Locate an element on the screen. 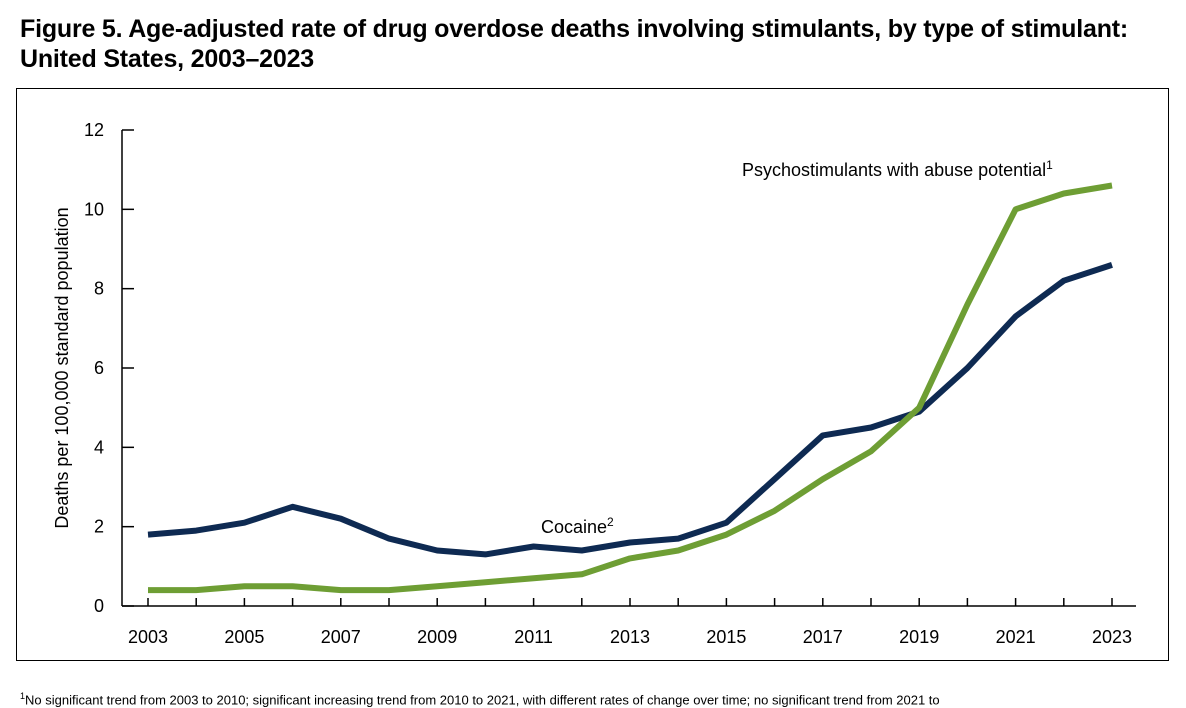 The image size is (1186, 708). y-tick-label: 12 is located at coordinates (94, 130).